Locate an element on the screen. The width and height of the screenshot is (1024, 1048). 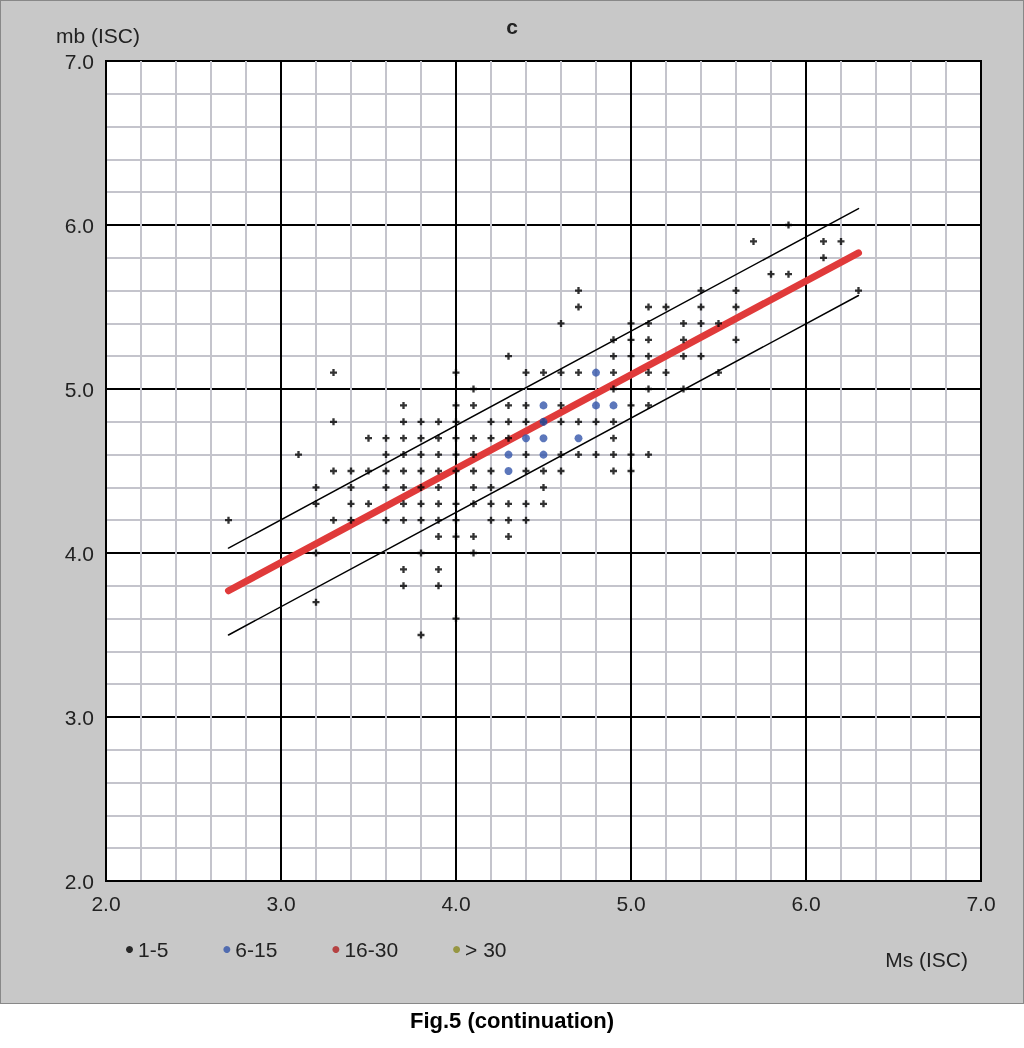
x-tick-label: 3.0 is located at coordinates (281, 903).